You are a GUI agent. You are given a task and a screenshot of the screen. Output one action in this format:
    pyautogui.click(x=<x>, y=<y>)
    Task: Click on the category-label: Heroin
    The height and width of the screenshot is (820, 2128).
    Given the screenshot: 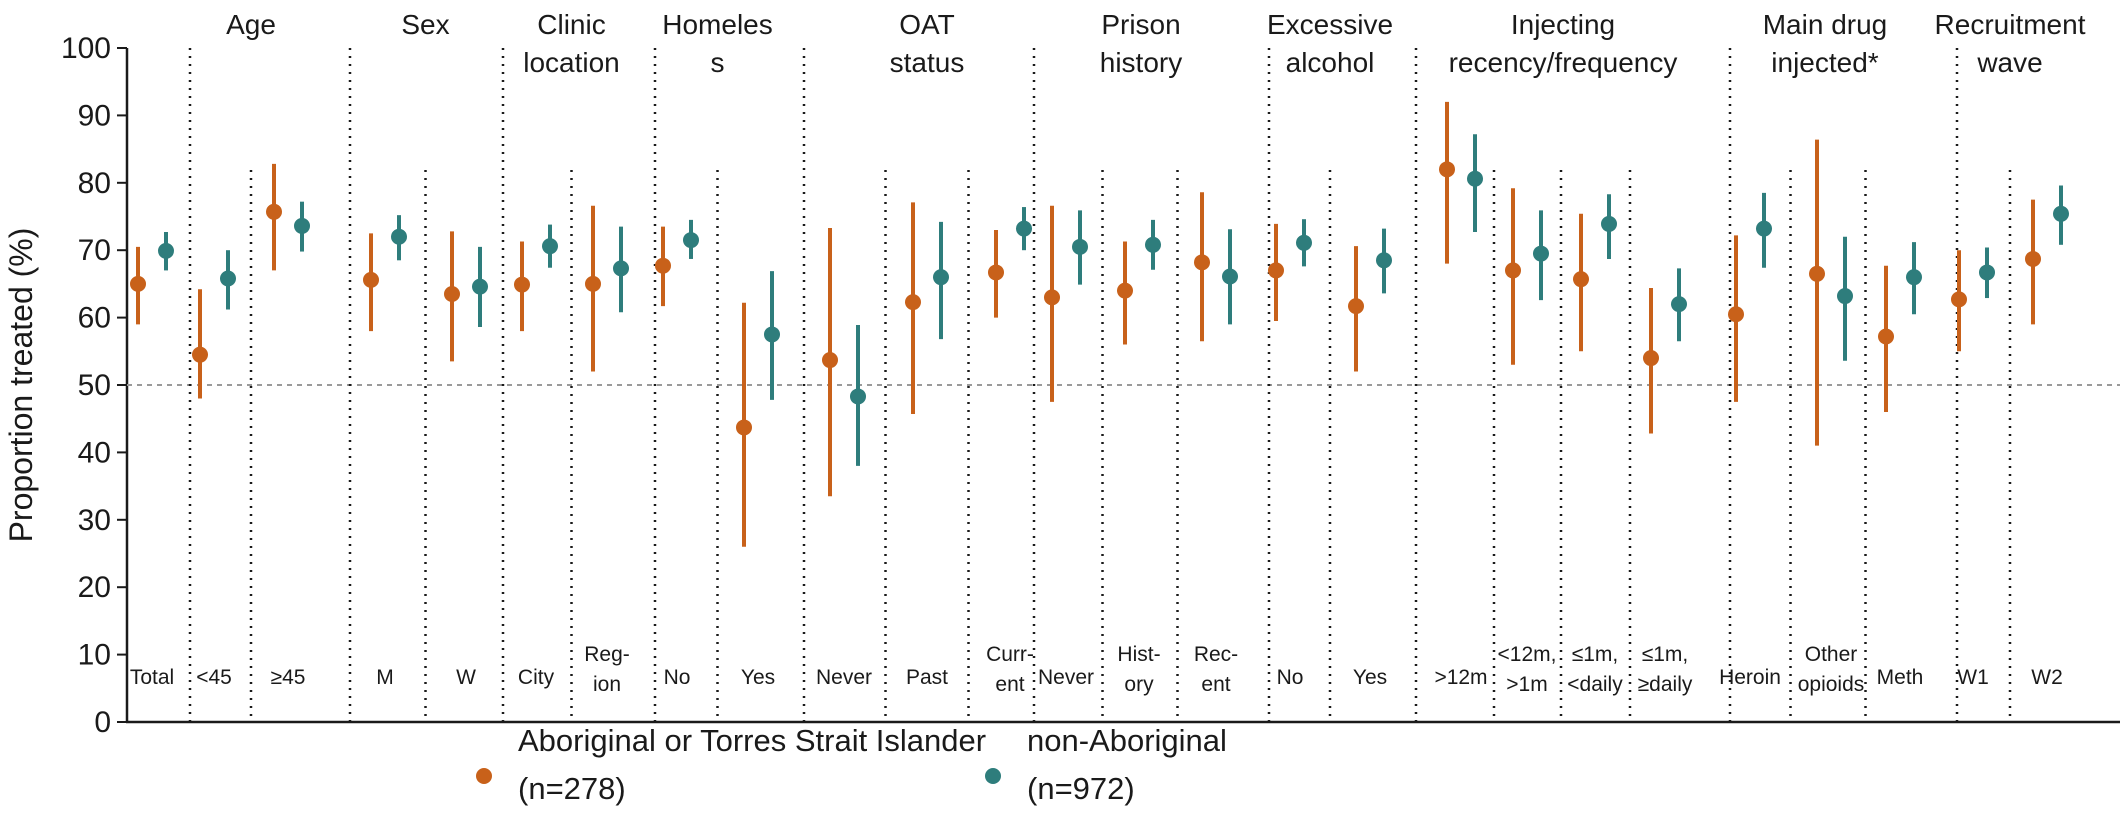 What is the action you would take?
    pyautogui.click(x=1750, y=677)
    